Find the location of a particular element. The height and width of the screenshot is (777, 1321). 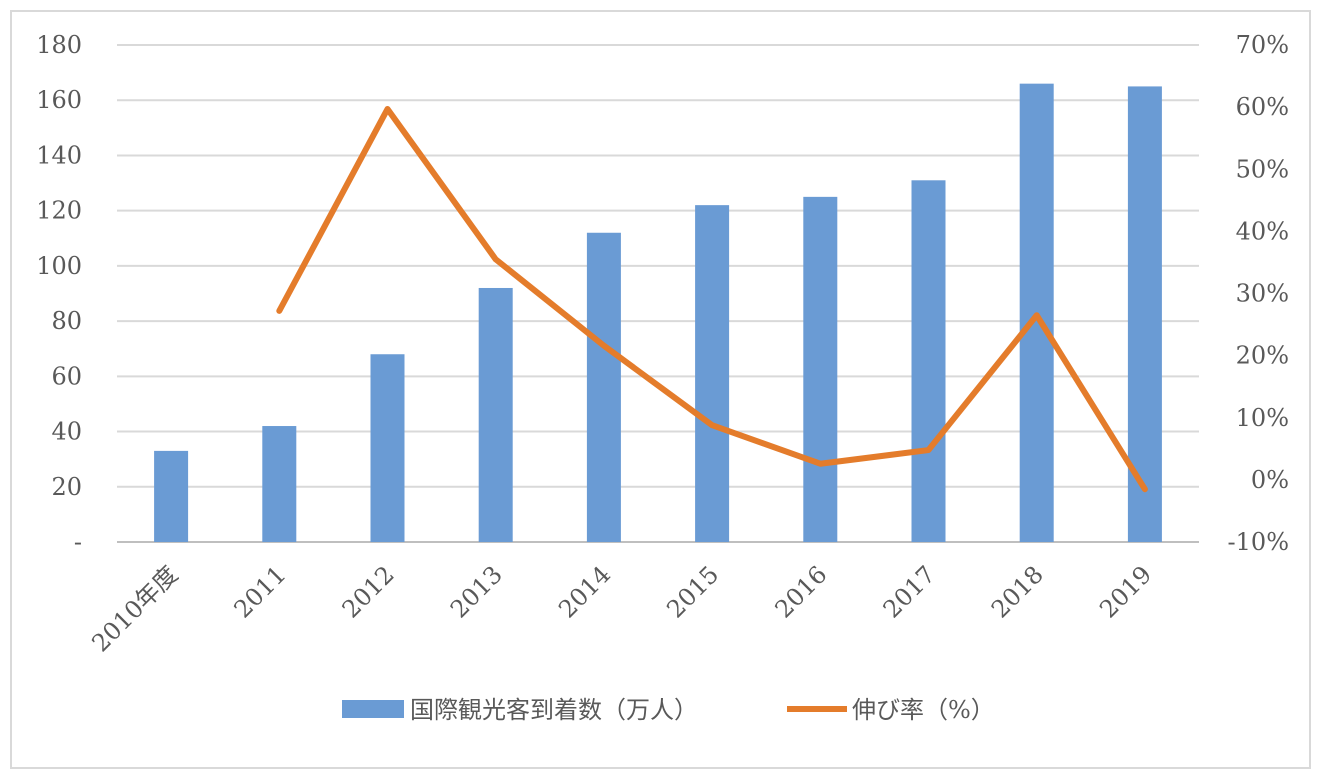

x-tick-label: 2013 is located at coordinates (476, 591).